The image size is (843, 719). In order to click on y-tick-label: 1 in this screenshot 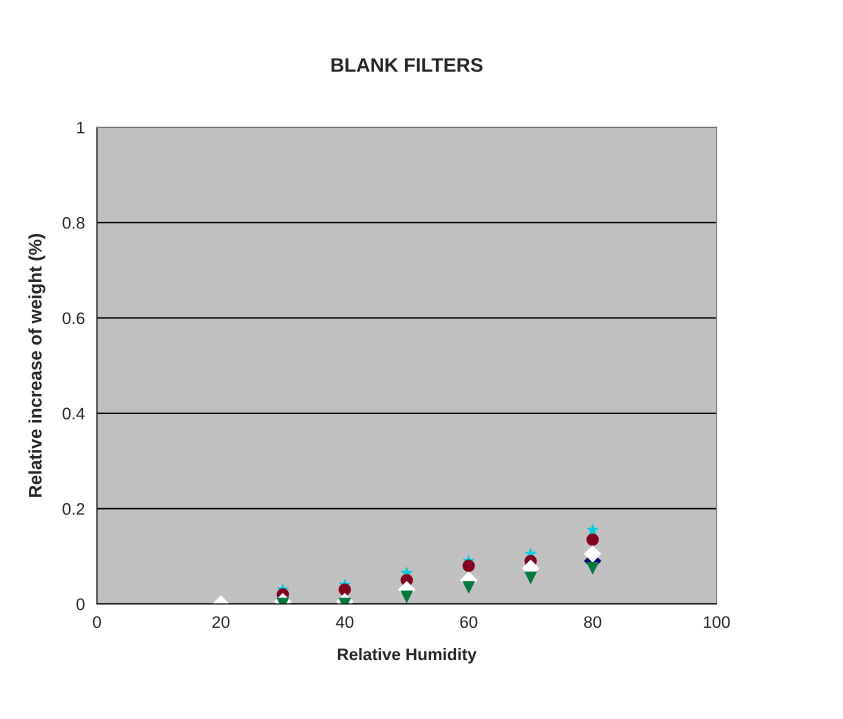, I will do `click(80, 128)`.